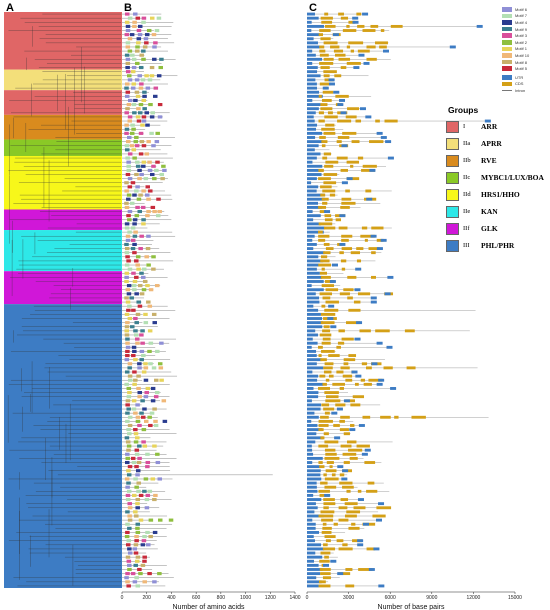 This screenshot has width=550, height=610. Describe the element at coordinates (521, 42) in the screenshot. I see `motif-label: Motif 2` at that location.